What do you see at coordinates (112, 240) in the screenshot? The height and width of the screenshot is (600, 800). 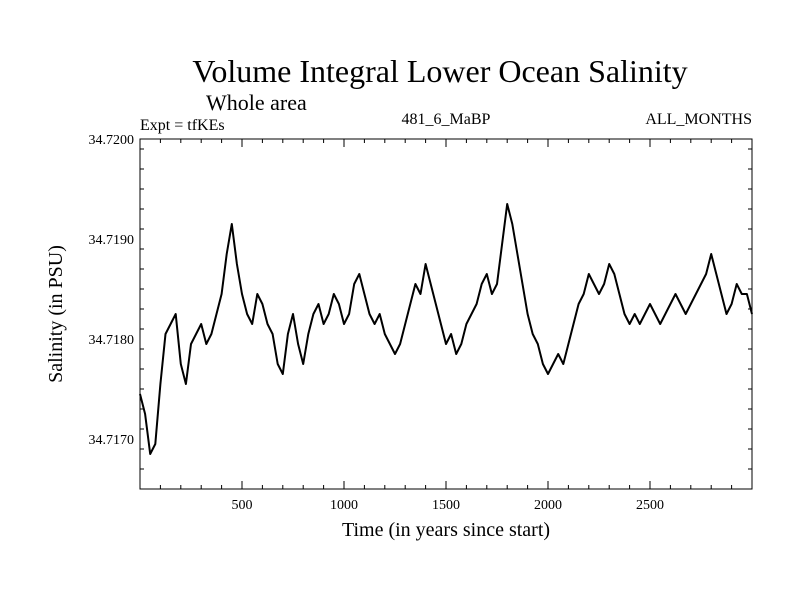 I see `y-tick-label: 34.7190` at bounding box center [112, 240].